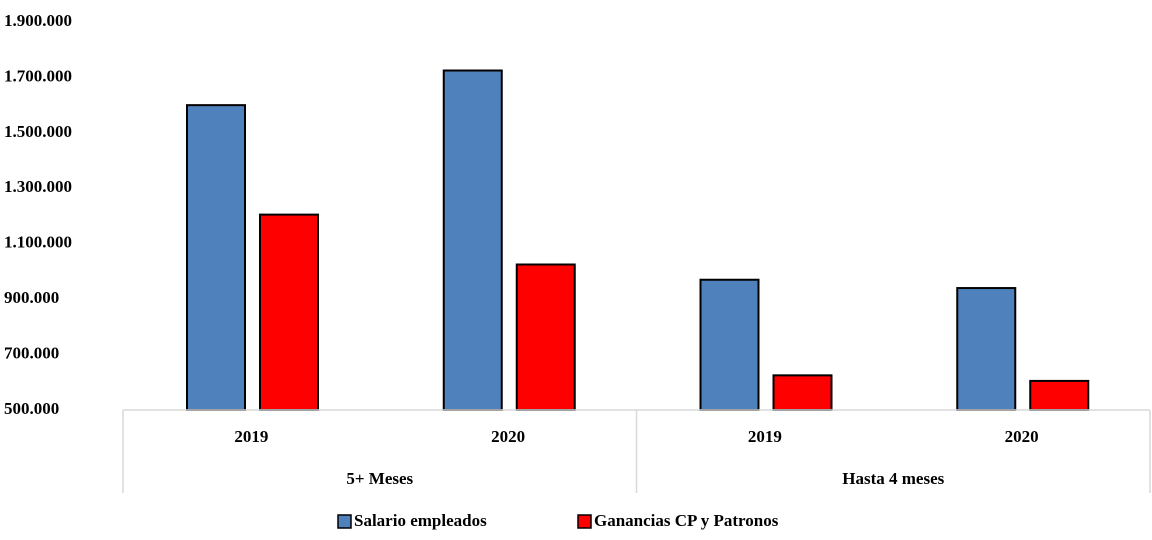 This screenshot has height=540, width=1152. I want to click on legend-label: Ganancias CP y Patronos, so click(686, 520).